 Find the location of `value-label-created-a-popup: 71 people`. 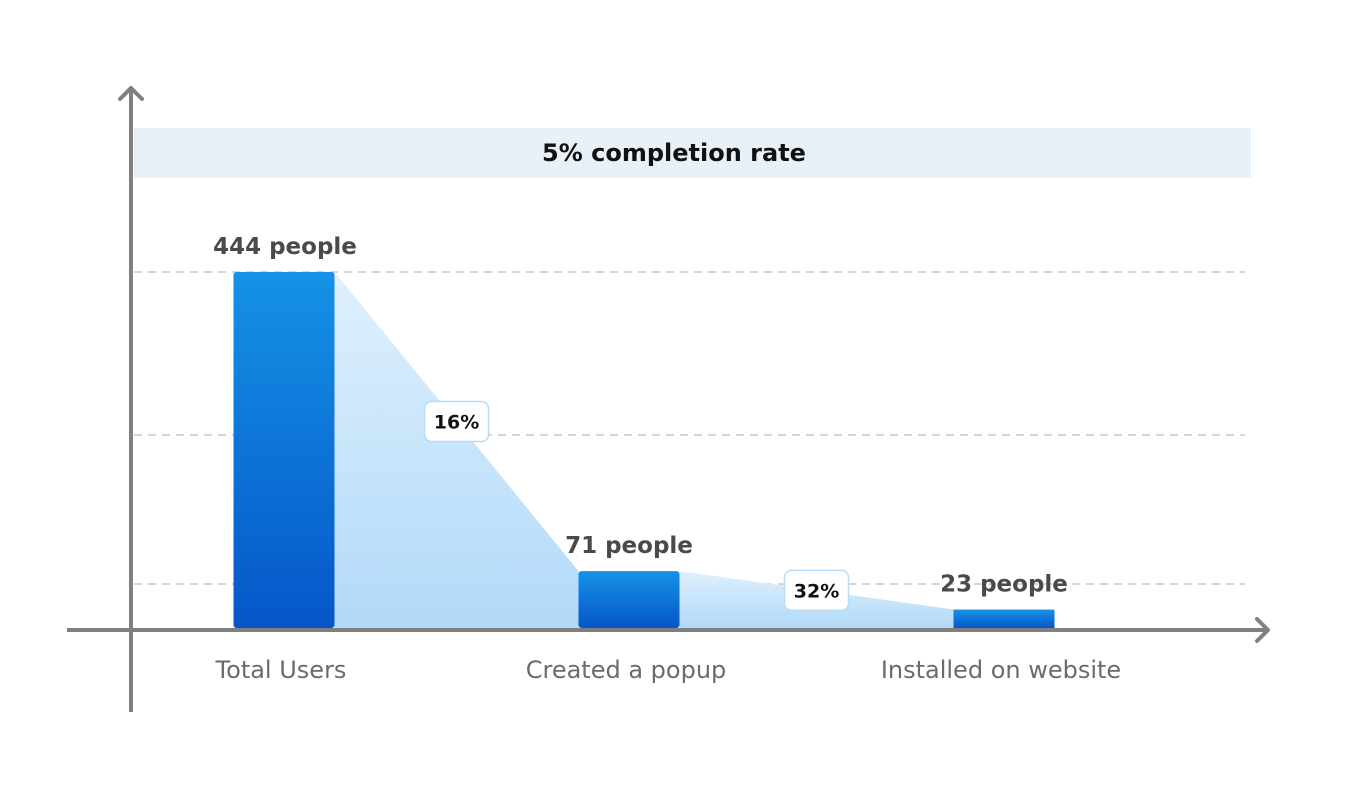

value-label-created-a-popup: 71 people is located at coordinates (629, 546).